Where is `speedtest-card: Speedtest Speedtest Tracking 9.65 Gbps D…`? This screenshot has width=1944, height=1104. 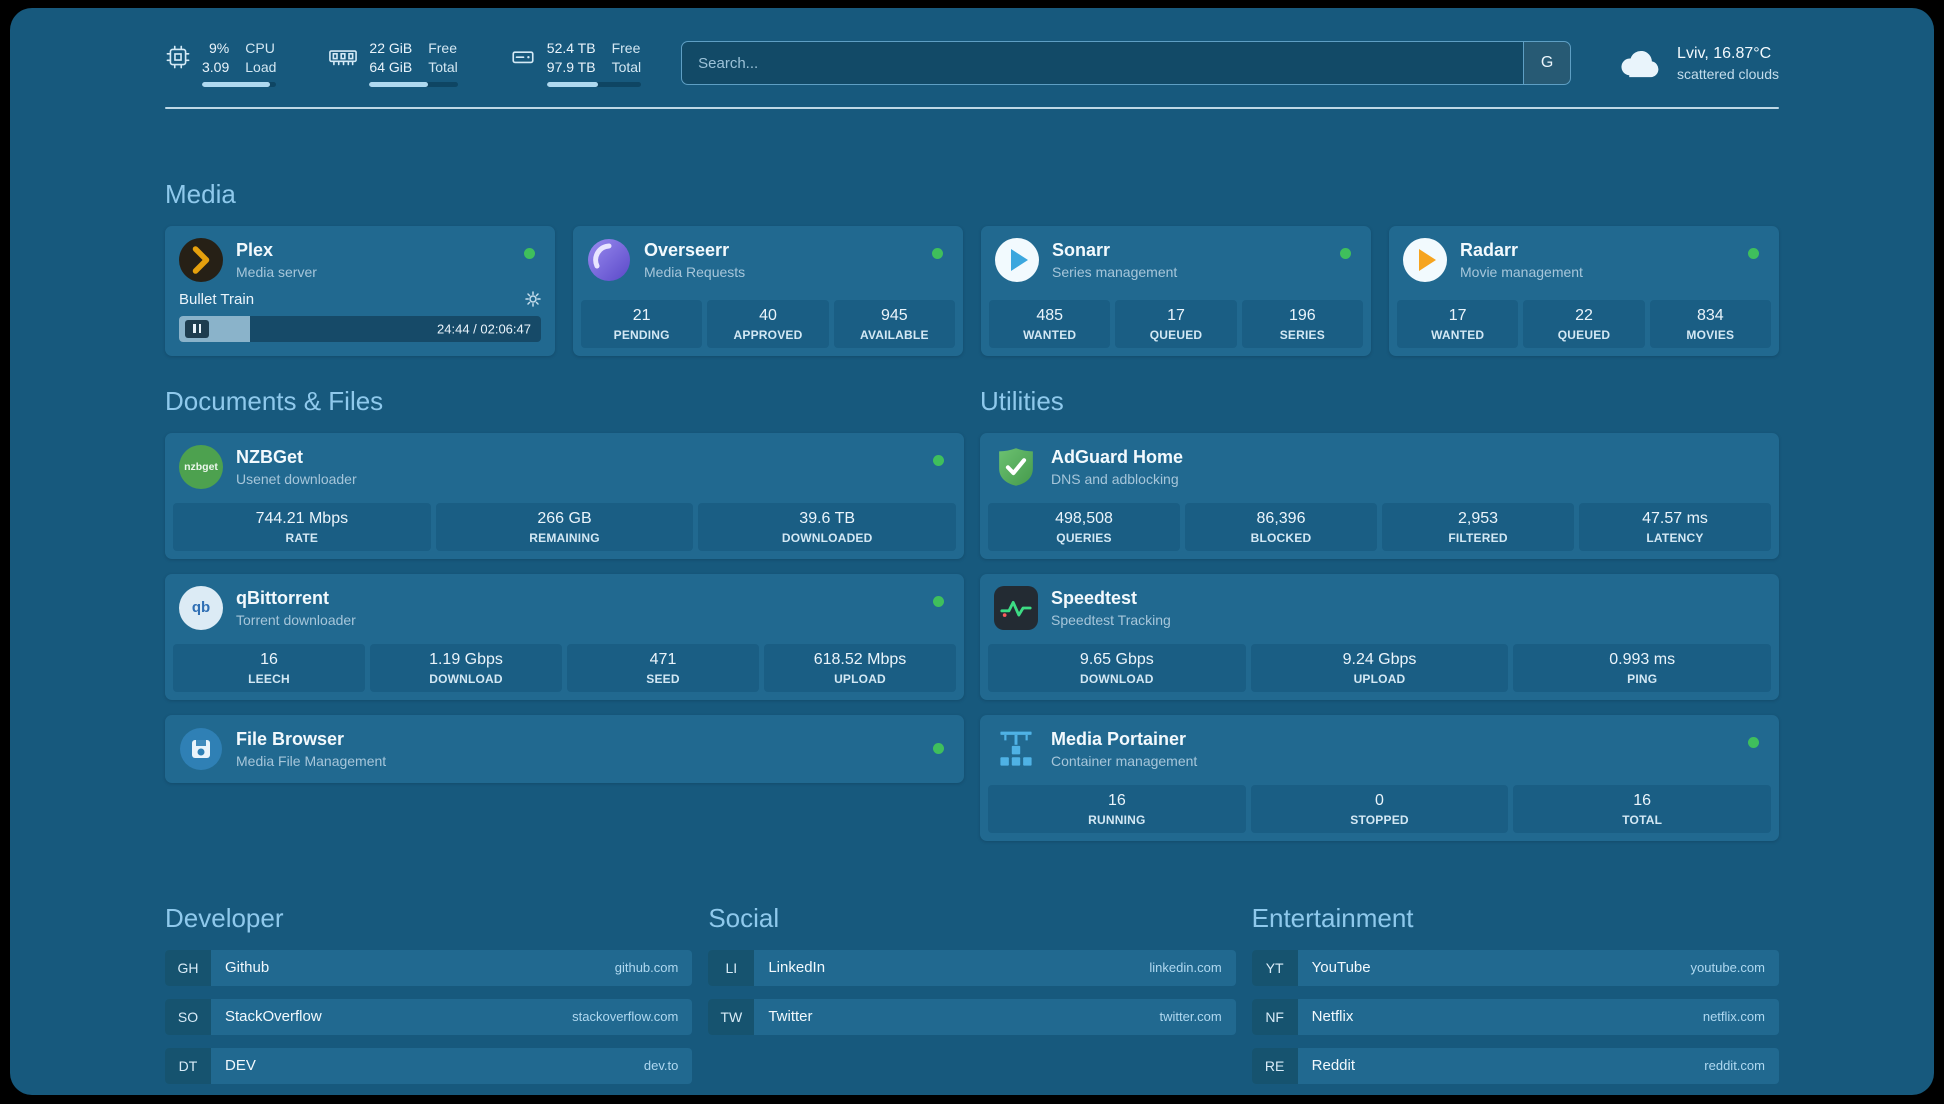
speedtest-card: Speedtest Speedtest Tracking 9.65 Gbps D… is located at coordinates (1379, 636).